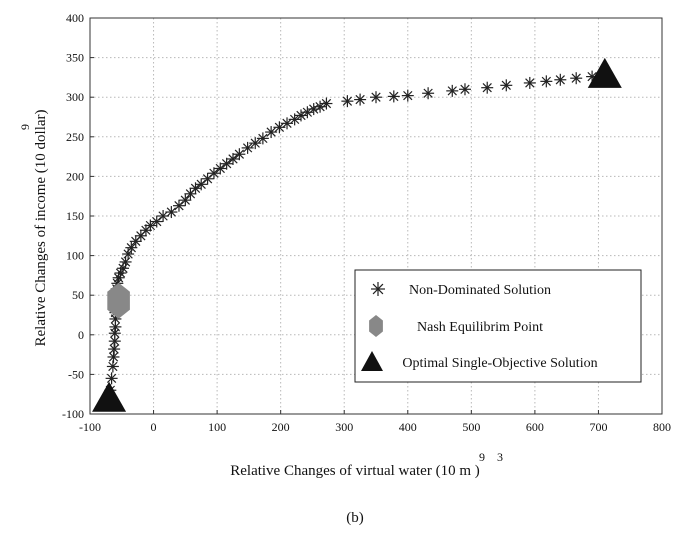  I want to click on y-axis-label: Relative Changes of income (10 dollar), so click(41, 227).